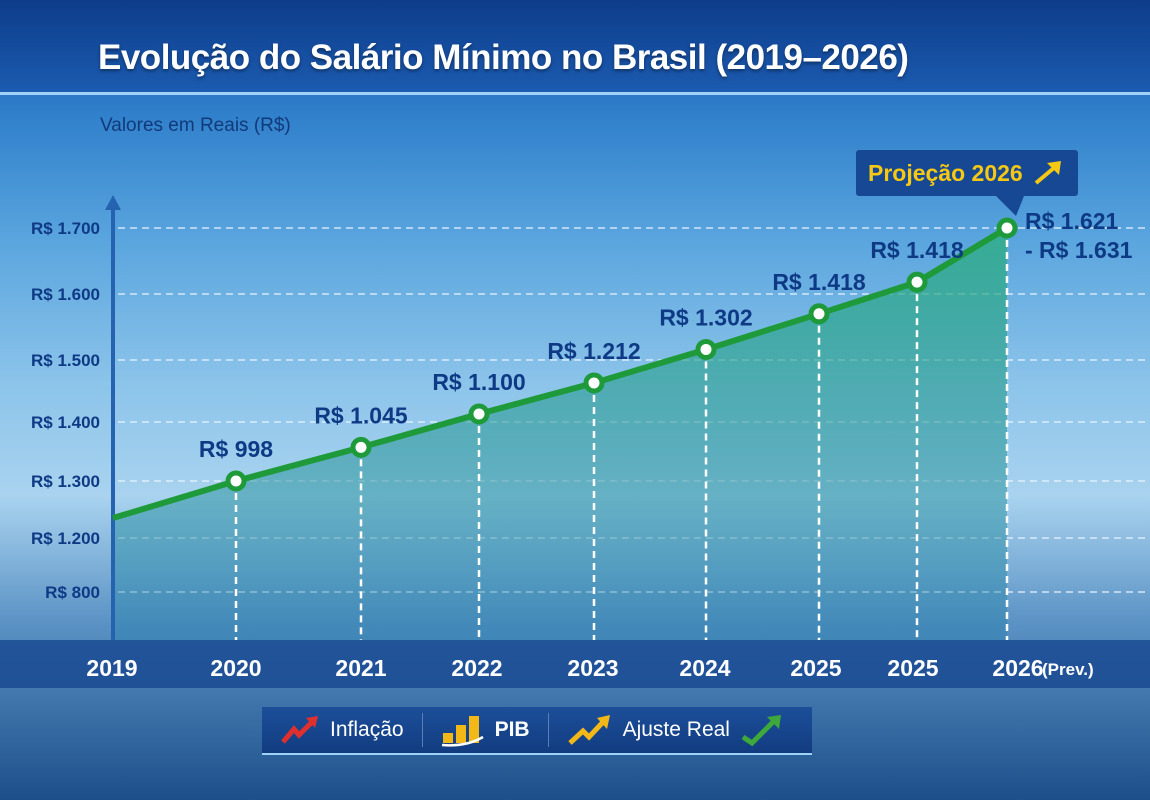  I want to click on legend-item-pib: PIB, so click(512, 729).